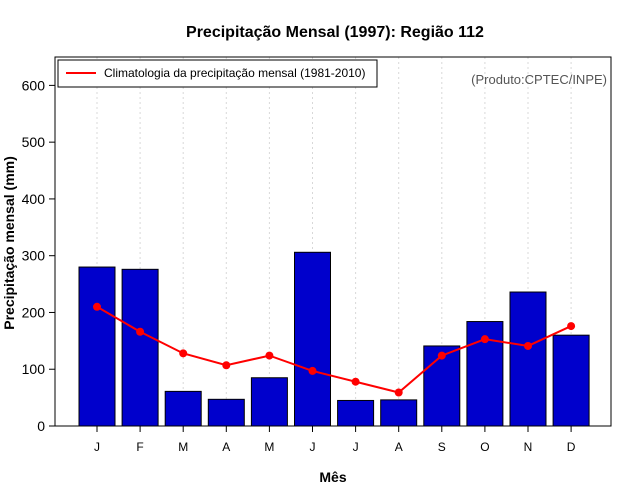 Image resolution: width=640 pixels, height=500 pixels. I want to click on y-tick-label: 600, so click(34, 85).